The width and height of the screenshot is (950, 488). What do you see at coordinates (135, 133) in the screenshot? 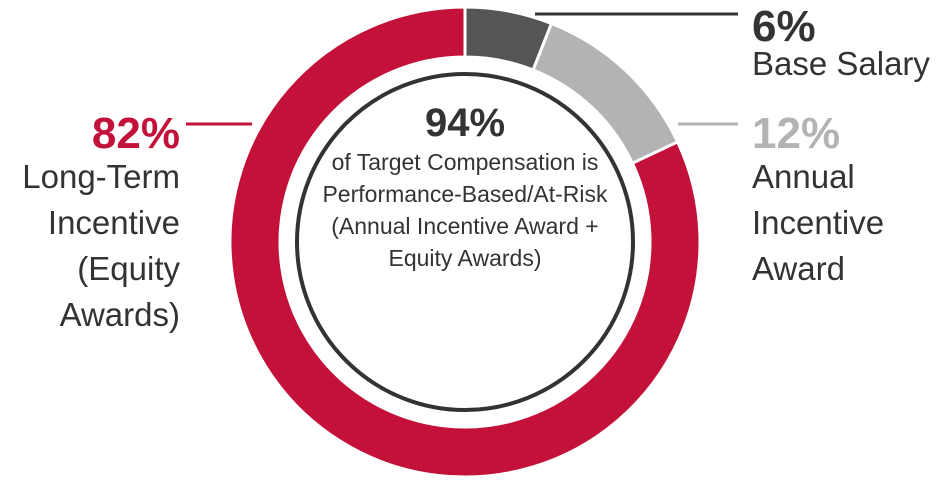
I see `long-term-incentive-value: 82%` at bounding box center [135, 133].